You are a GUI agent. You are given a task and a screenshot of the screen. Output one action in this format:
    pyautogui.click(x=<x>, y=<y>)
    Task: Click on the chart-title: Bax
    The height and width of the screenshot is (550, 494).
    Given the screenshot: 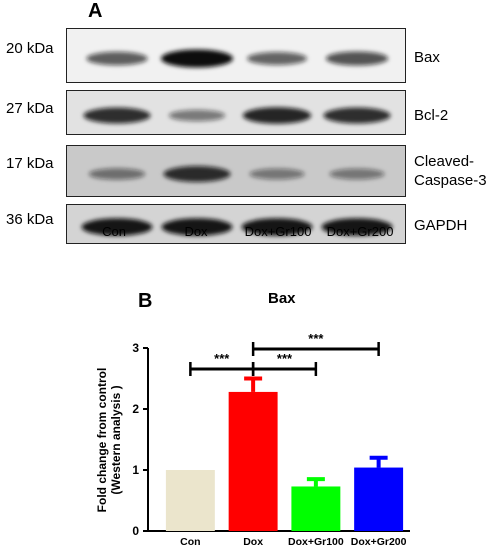 What is the action you would take?
    pyautogui.click(x=282, y=298)
    